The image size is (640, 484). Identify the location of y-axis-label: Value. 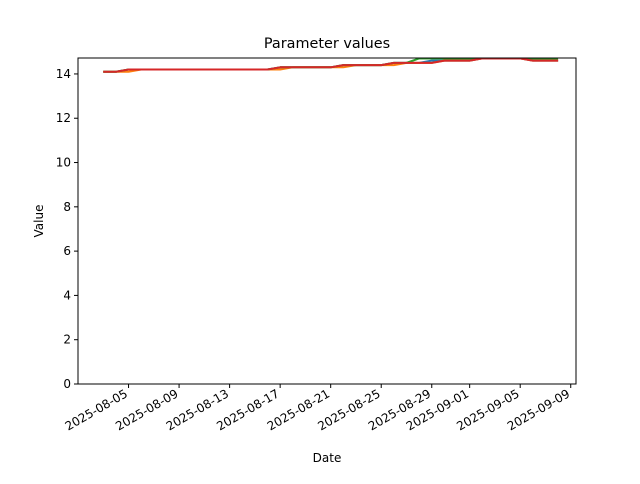
(39, 221).